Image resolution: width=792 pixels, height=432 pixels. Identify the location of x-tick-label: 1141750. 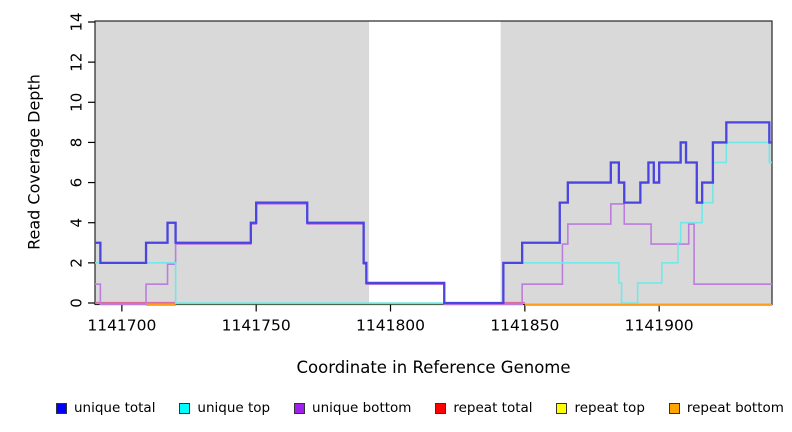
(256, 326).